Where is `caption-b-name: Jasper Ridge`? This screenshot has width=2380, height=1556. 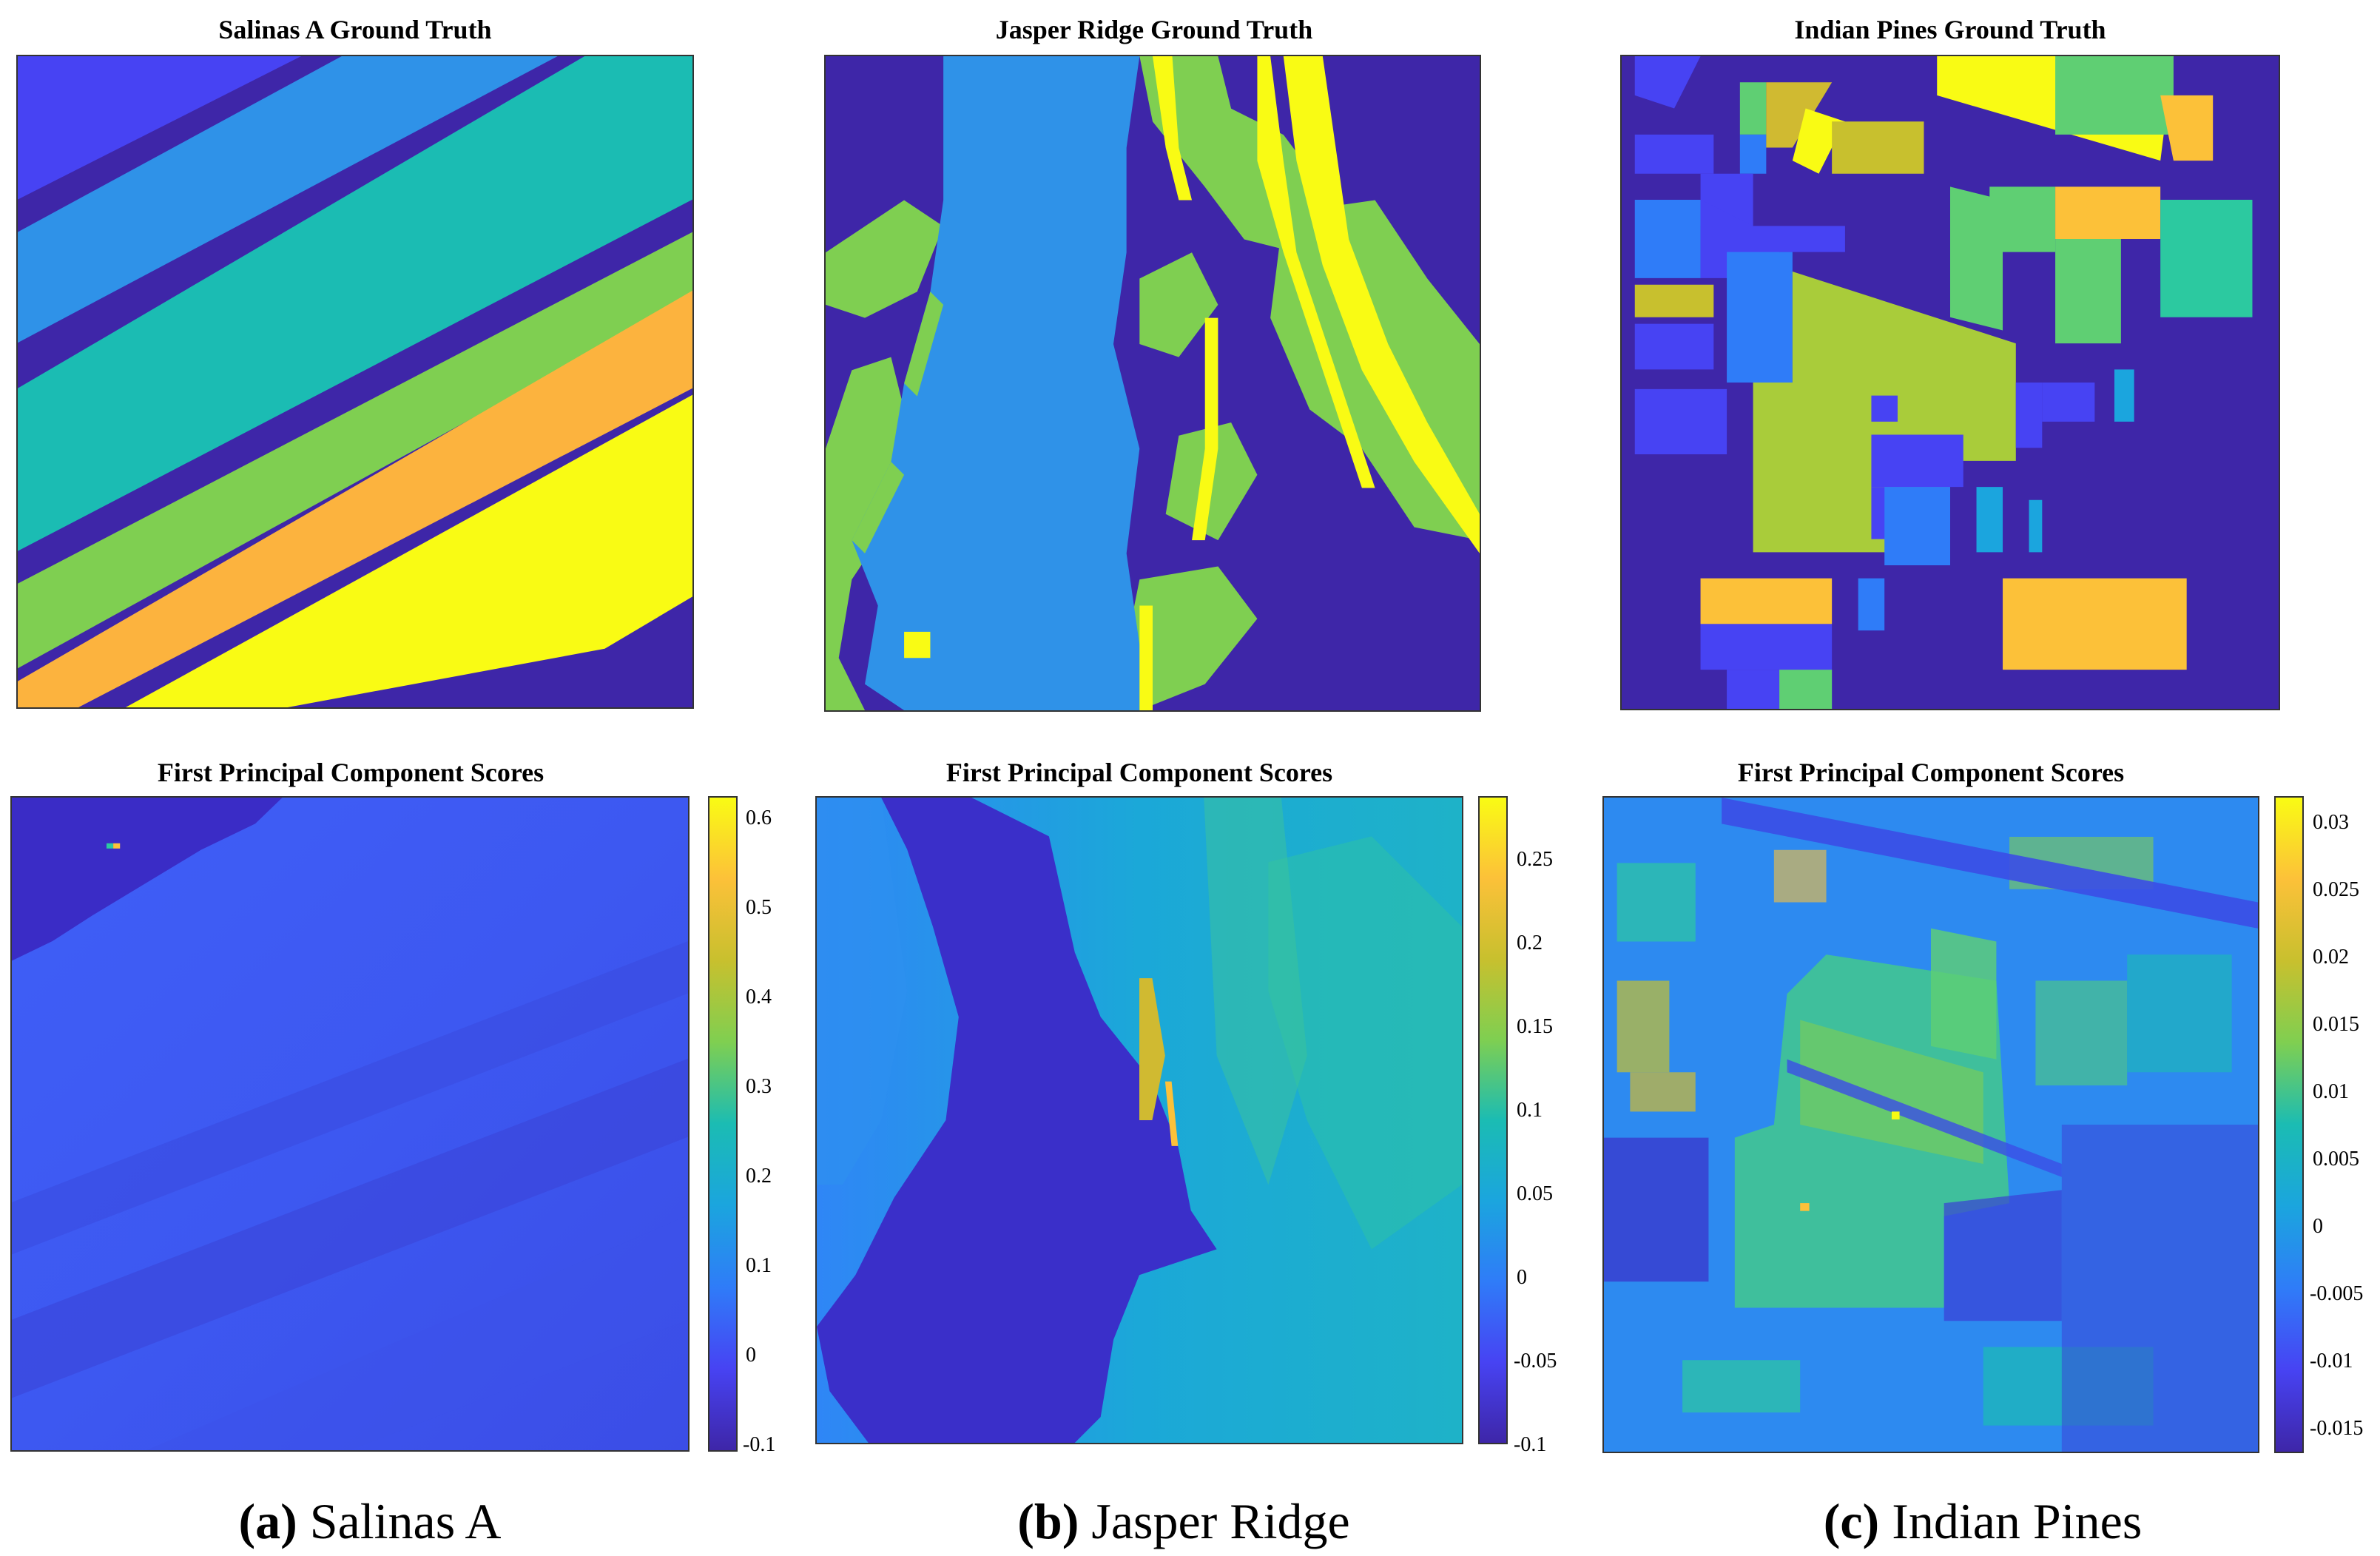
caption-b-name: Jasper Ridge is located at coordinates (1214, 1521).